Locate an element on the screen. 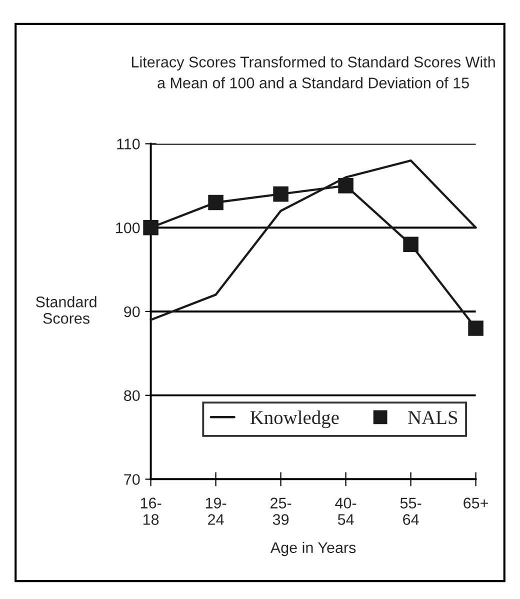 The height and width of the screenshot is (599, 520). x-tick-label: 55- 64 is located at coordinates (411, 511).